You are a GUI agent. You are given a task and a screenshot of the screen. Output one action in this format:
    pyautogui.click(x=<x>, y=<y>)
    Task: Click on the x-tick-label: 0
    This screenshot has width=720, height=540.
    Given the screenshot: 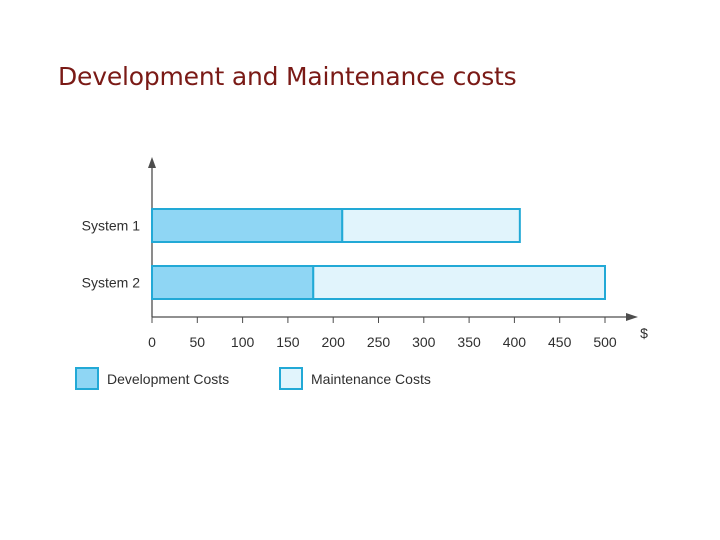 What is the action you would take?
    pyautogui.click(x=152, y=342)
    